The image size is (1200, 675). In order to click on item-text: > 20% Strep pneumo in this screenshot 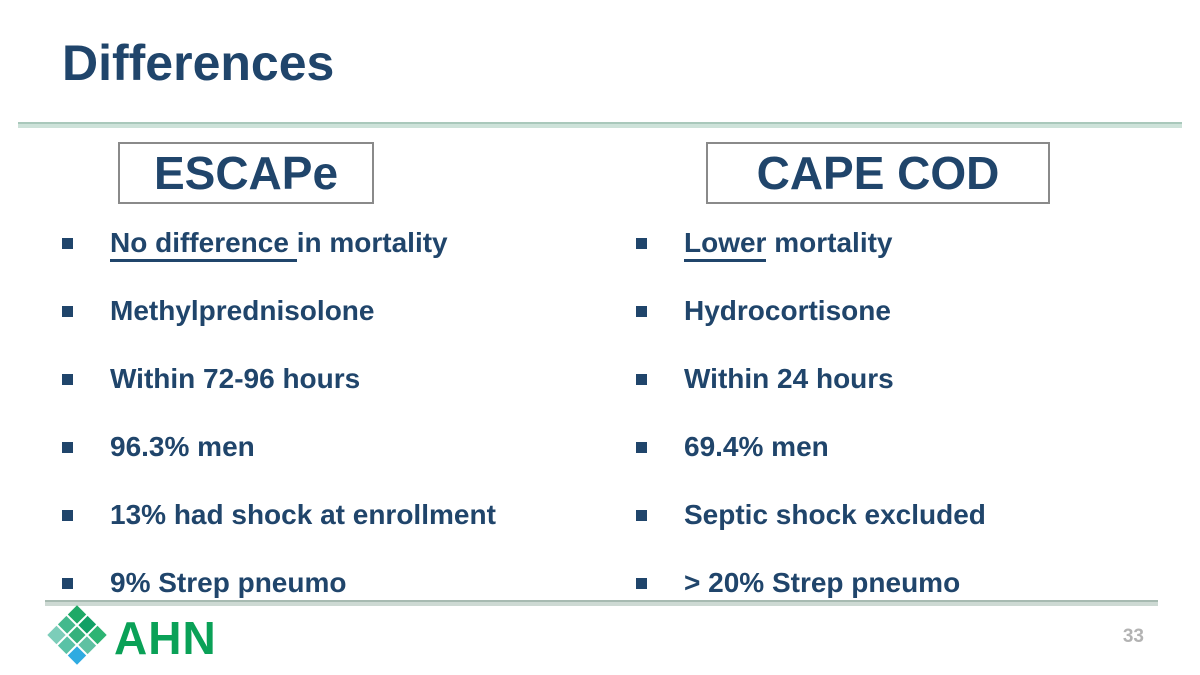, I will do `click(822, 582)`.